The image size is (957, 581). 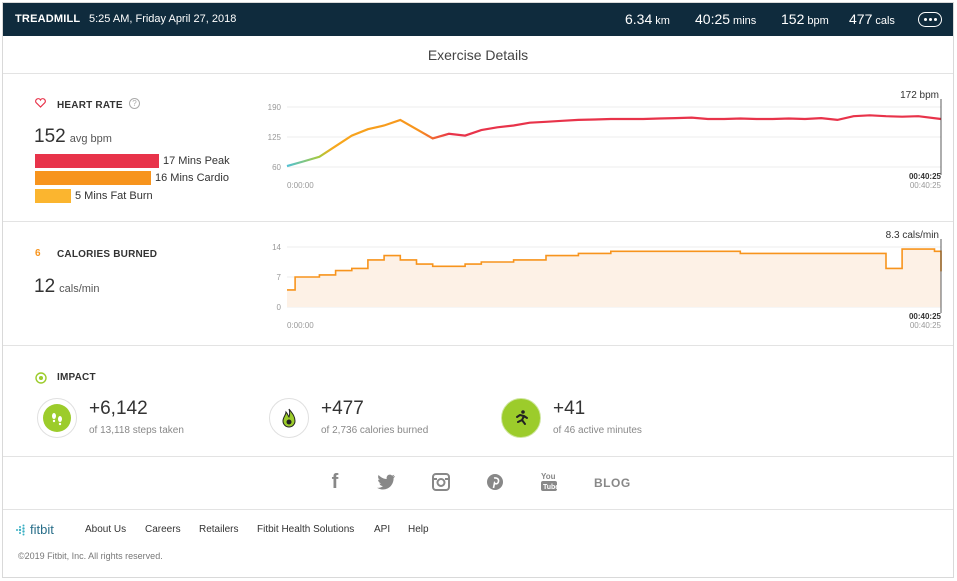 I want to click on impact-calories-sub: of 2,736 calories burned, so click(x=375, y=430).